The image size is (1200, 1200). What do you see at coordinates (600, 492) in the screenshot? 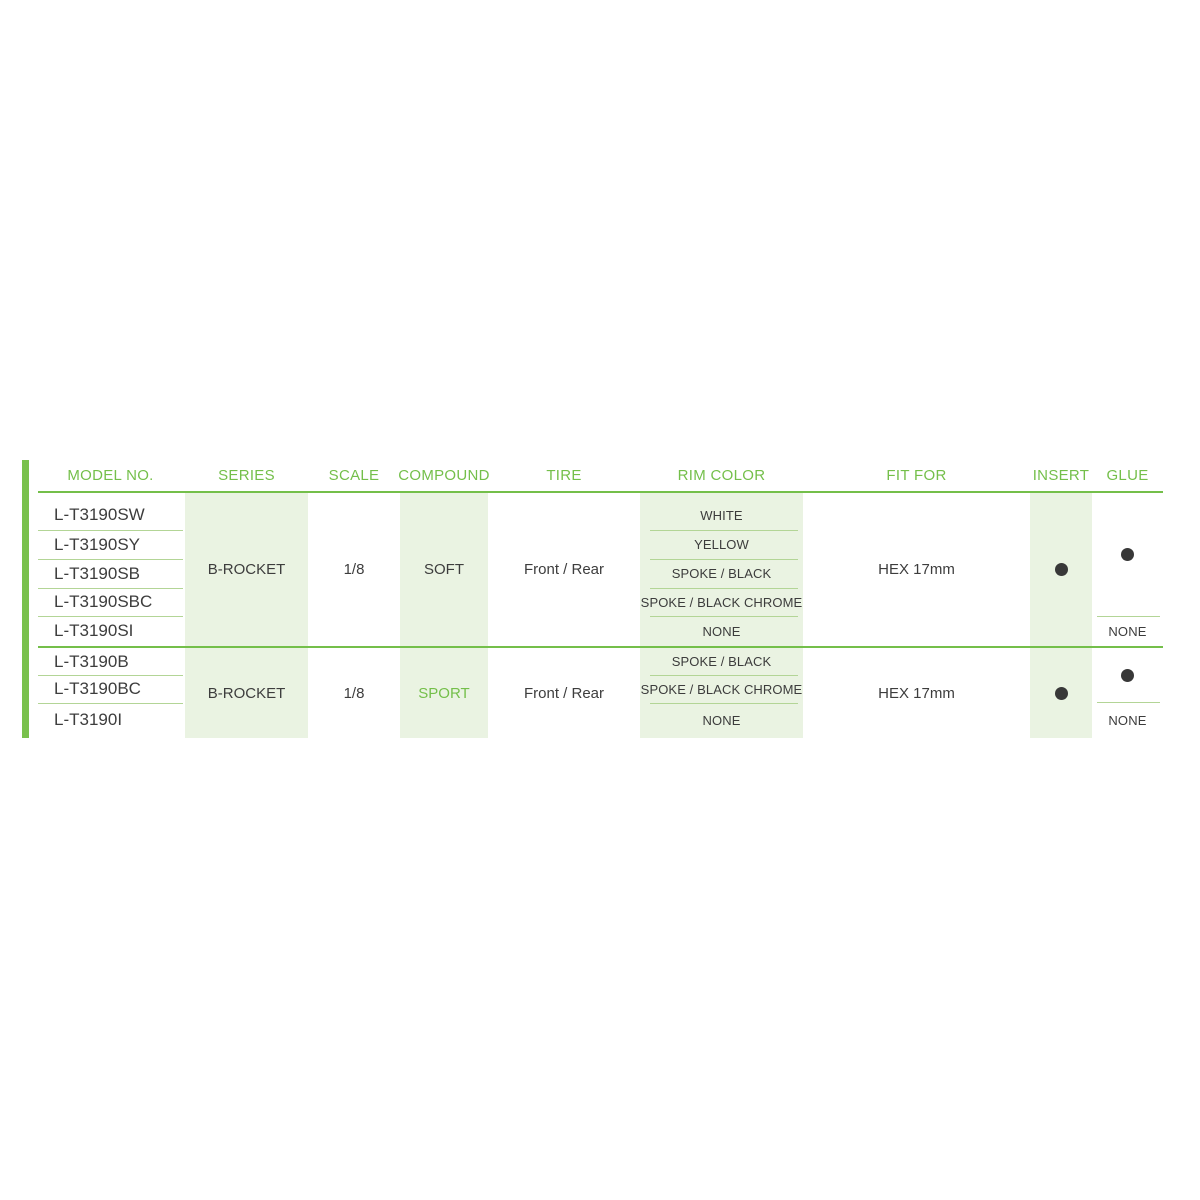
I see `header-divider` at bounding box center [600, 492].